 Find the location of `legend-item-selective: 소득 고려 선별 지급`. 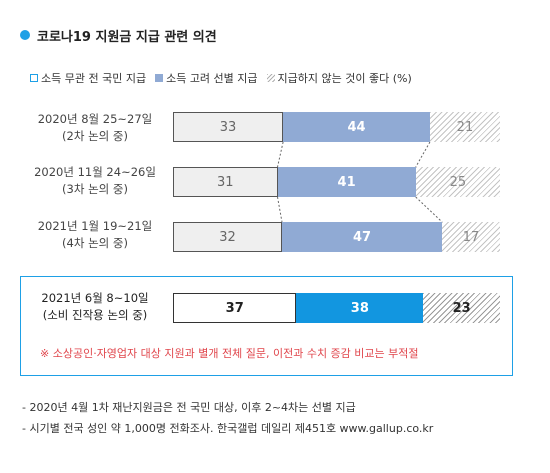

legend-item-selective: 소득 고려 선별 지급 is located at coordinates (206, 78).